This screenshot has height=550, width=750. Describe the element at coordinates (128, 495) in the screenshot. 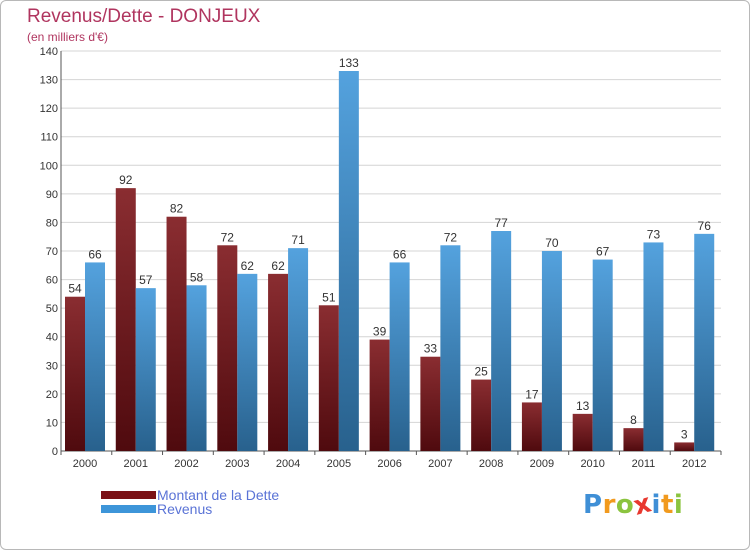

I see `legend-swatch-dette` at that location.